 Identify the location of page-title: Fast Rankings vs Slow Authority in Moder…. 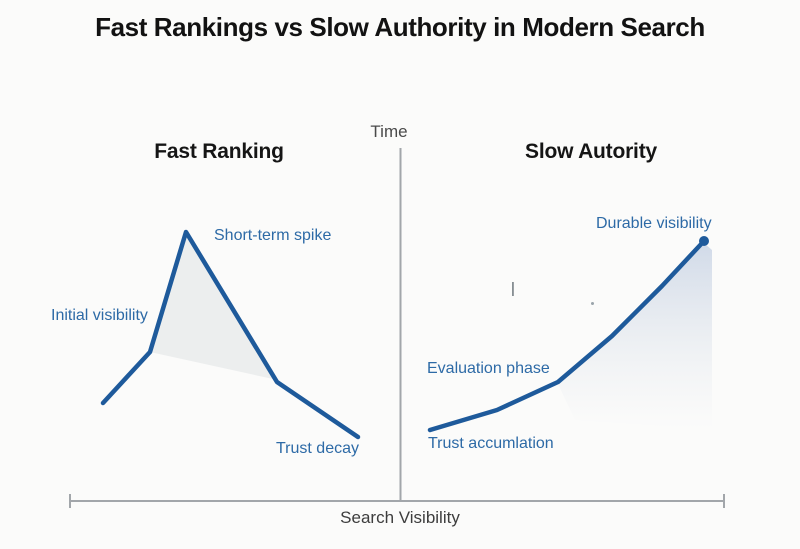
(400, 27).